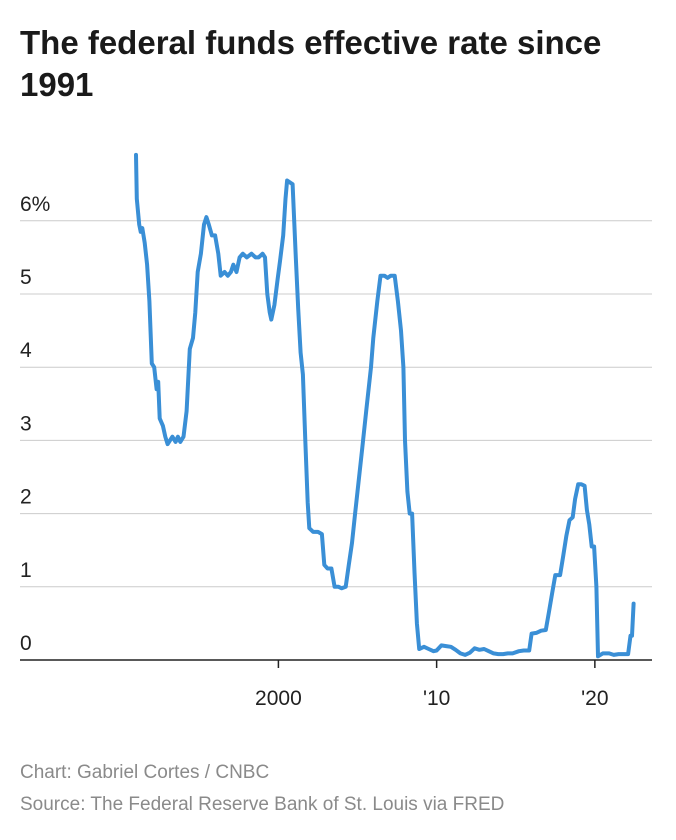 The image size is (676, 840). I want to click on chart-credit-line: Chart: Gabriel Cortes / CNBC, so click(145, 772).